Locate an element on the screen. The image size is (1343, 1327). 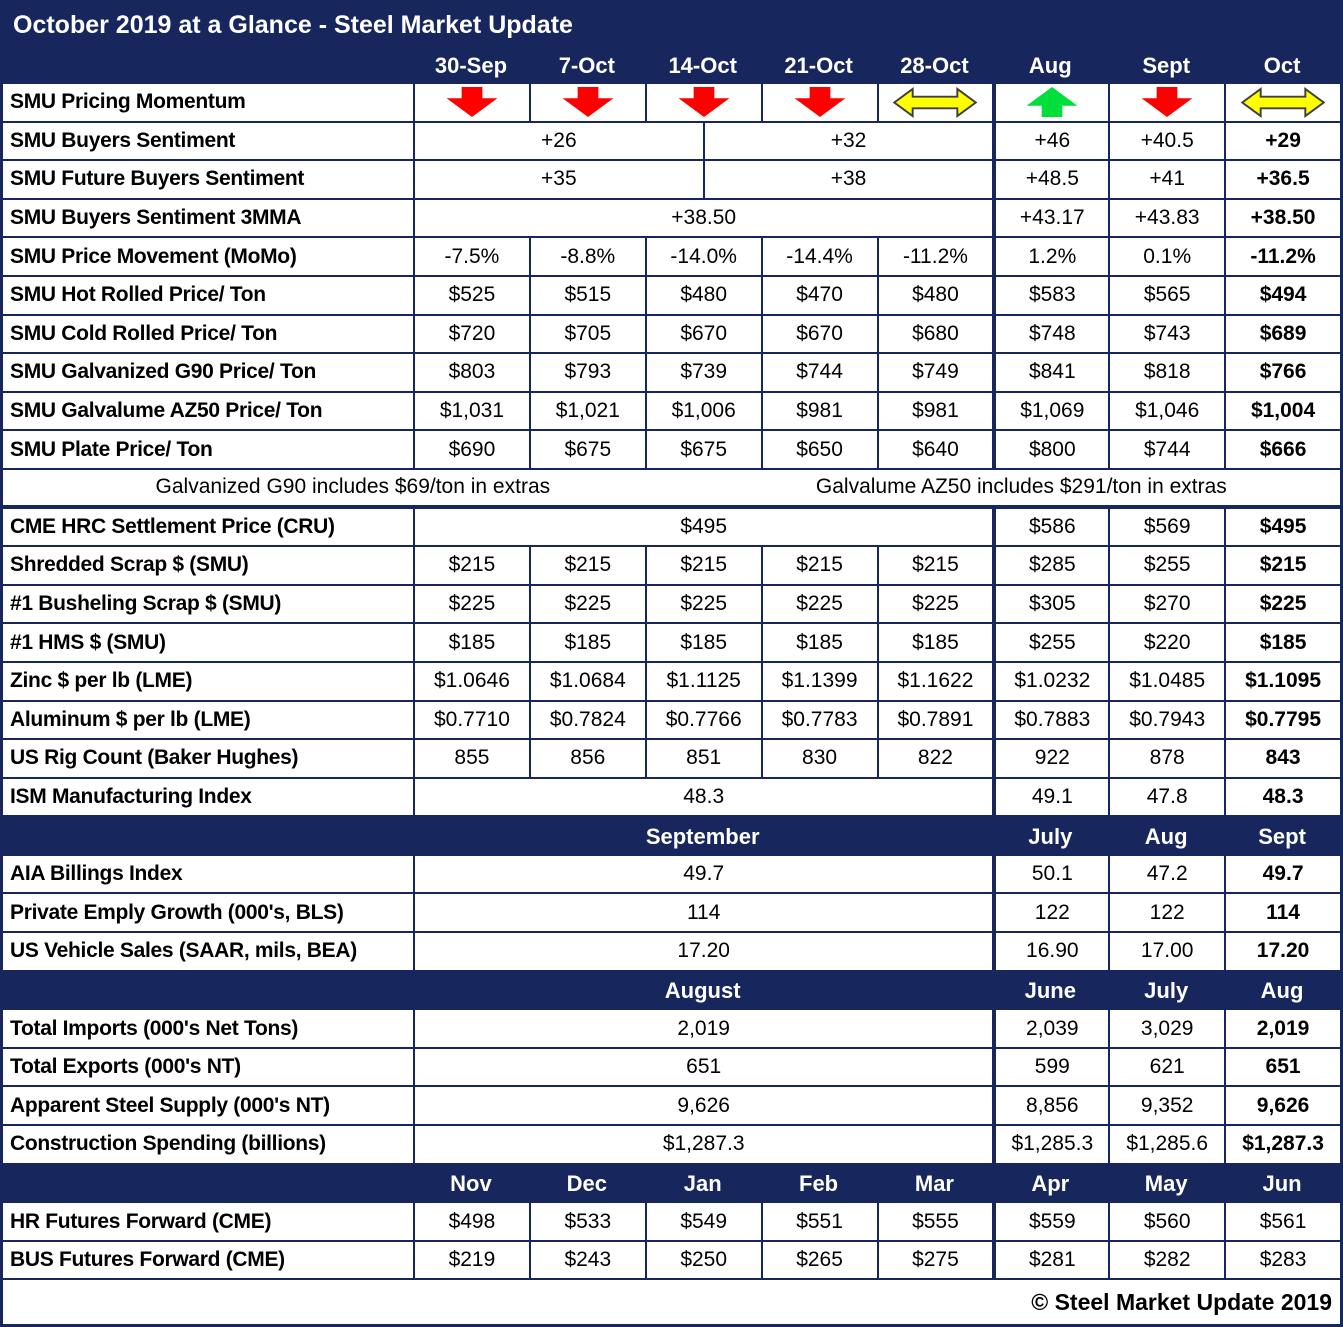
column-header-cell: Mar is located at coordinates (934, 1183).